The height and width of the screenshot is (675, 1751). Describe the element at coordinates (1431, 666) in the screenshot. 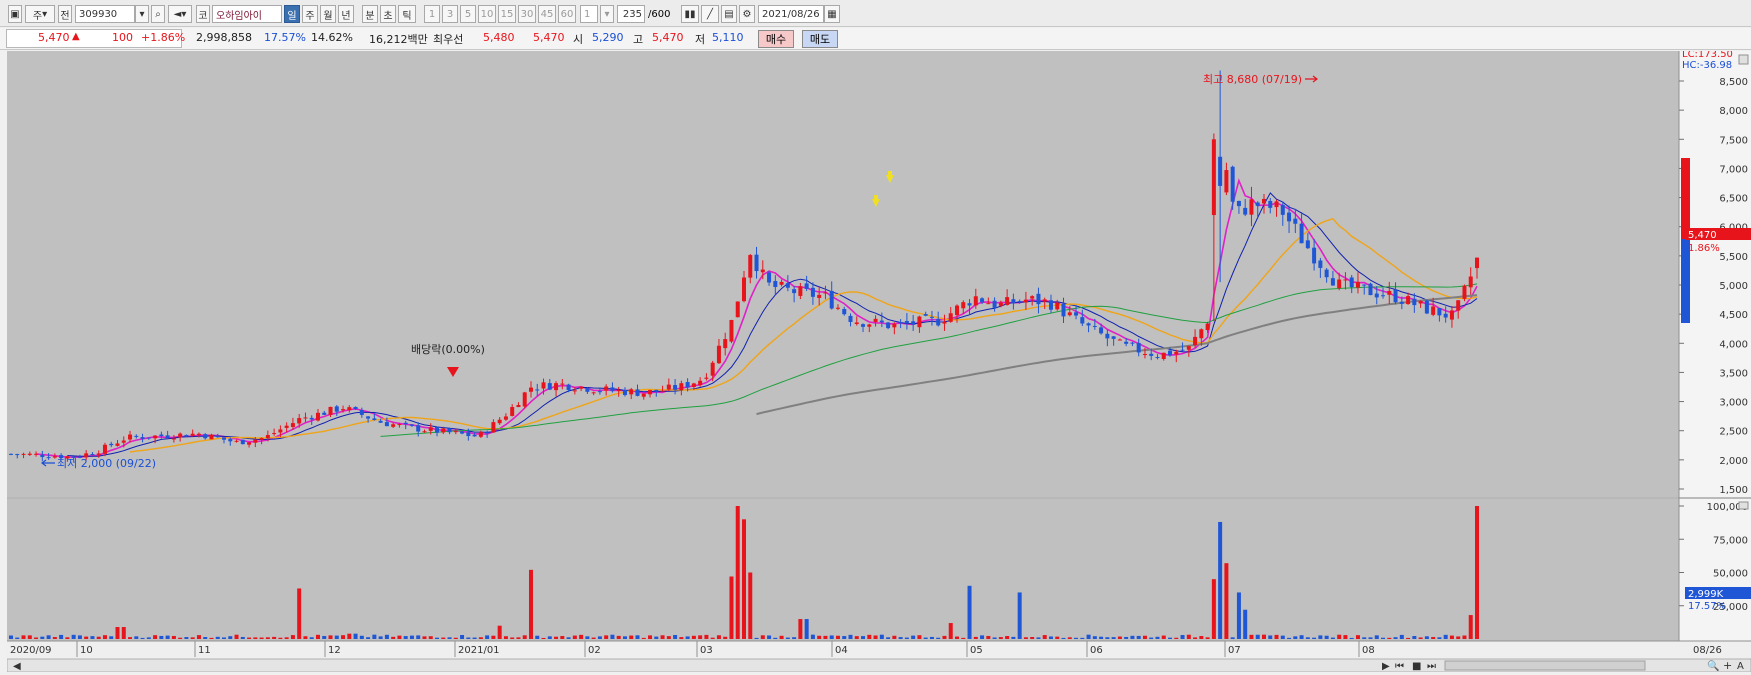

I see `last-page-icon: ⏭` at that location.